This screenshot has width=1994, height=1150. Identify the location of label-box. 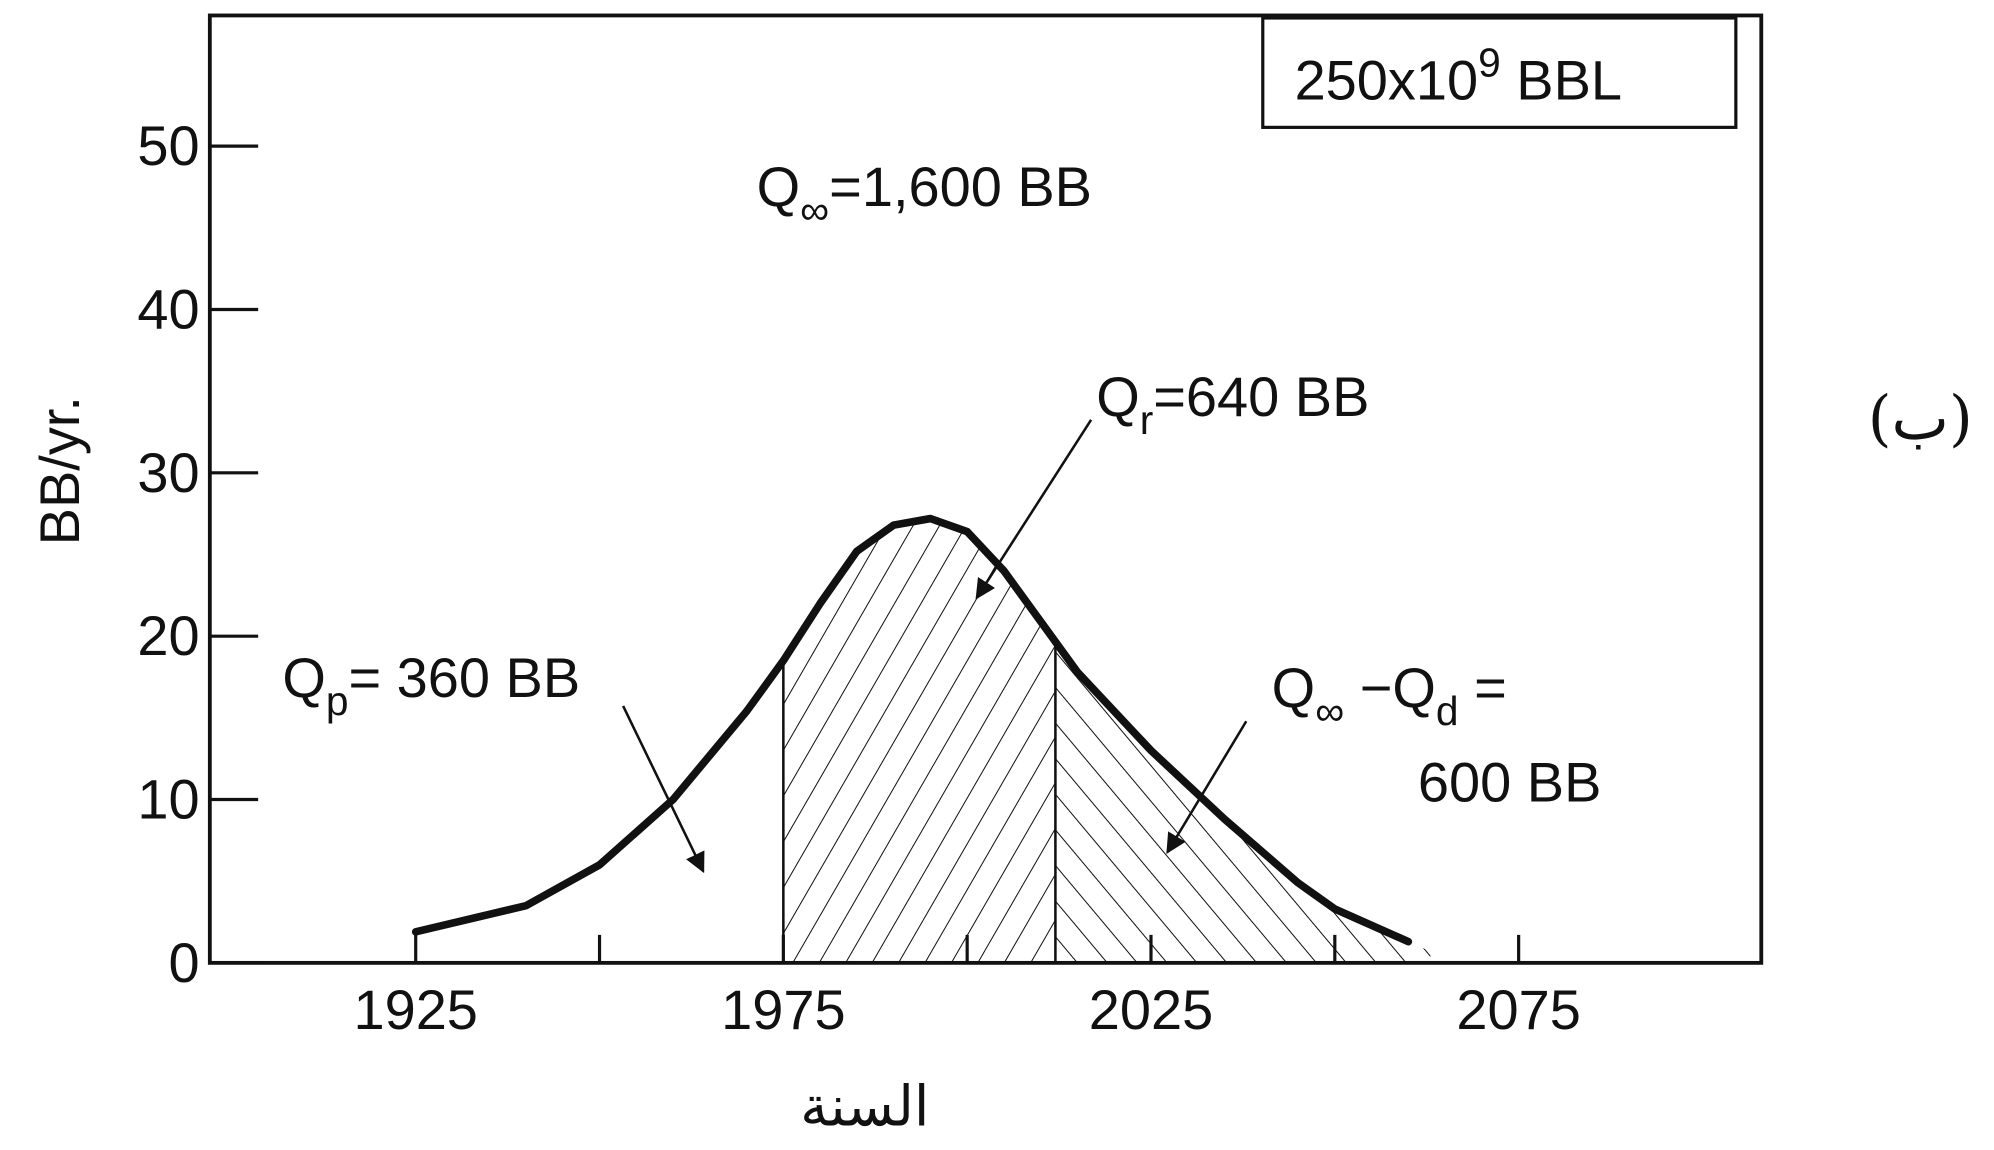
(1499, 72).